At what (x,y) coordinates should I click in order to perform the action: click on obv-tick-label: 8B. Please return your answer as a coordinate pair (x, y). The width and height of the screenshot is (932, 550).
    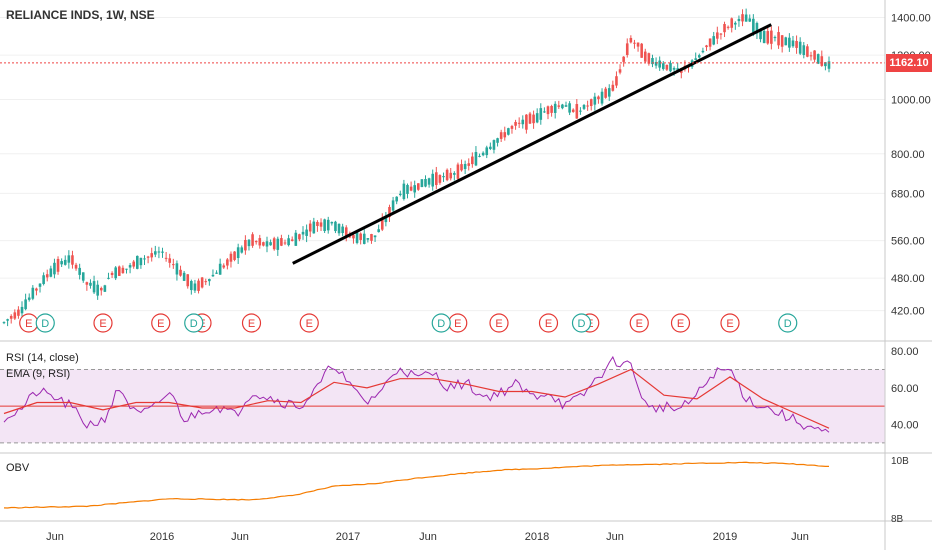
    Looking at the image, I should click on (897, 519).